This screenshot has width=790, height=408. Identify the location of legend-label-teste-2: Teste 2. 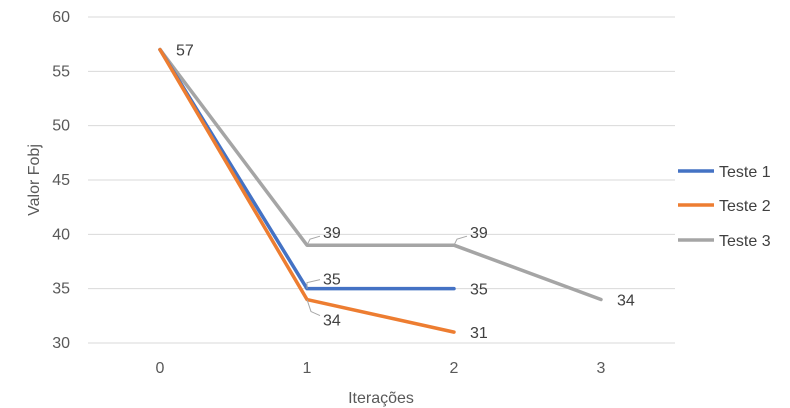
(745, 206).